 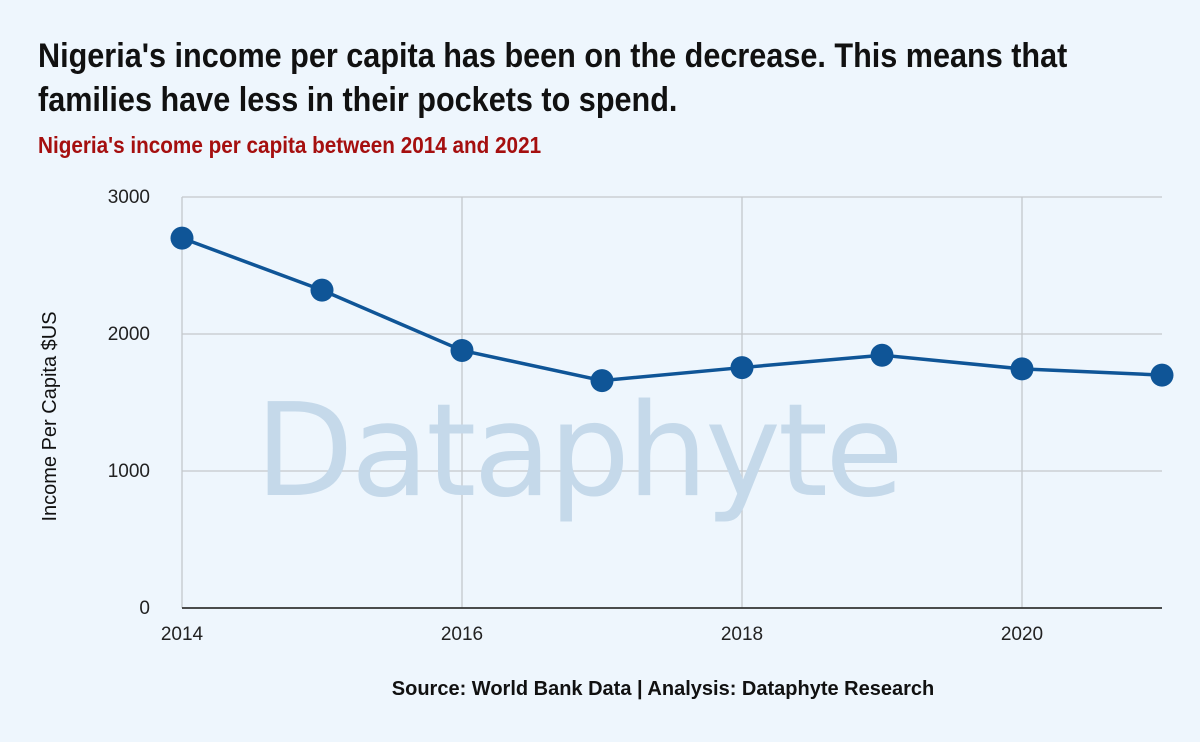 I want to click on y-tick-label: 2000, so click(x=129, y=334).